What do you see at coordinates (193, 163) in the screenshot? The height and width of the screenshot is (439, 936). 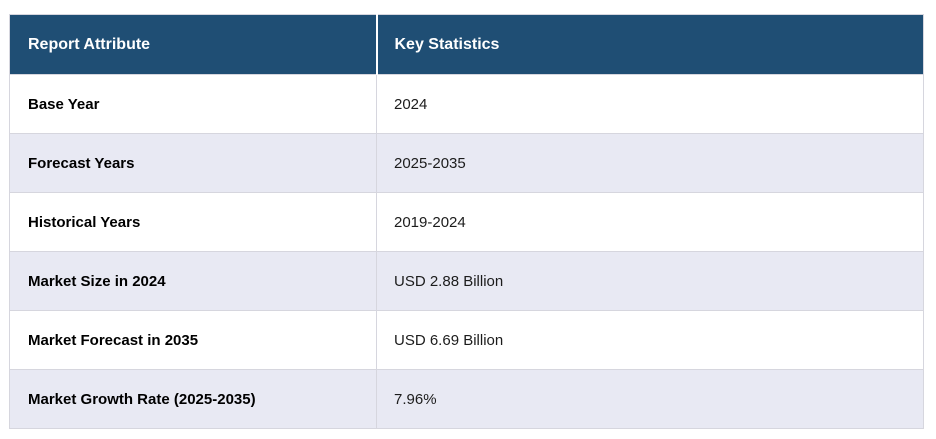 I see `attribute-cell: Forecast Years` at bounding box center [193, 163].